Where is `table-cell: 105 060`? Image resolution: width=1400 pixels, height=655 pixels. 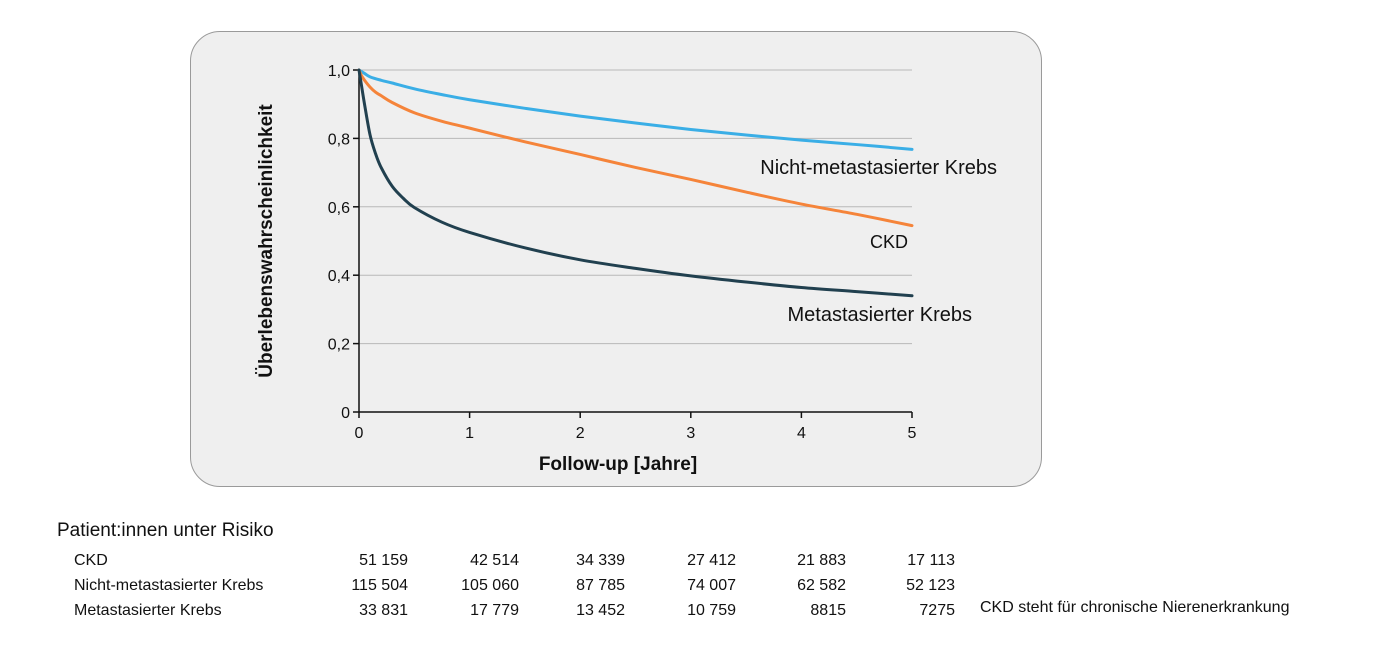
table-cell: 105 060 is located at coordinates (490, 585).